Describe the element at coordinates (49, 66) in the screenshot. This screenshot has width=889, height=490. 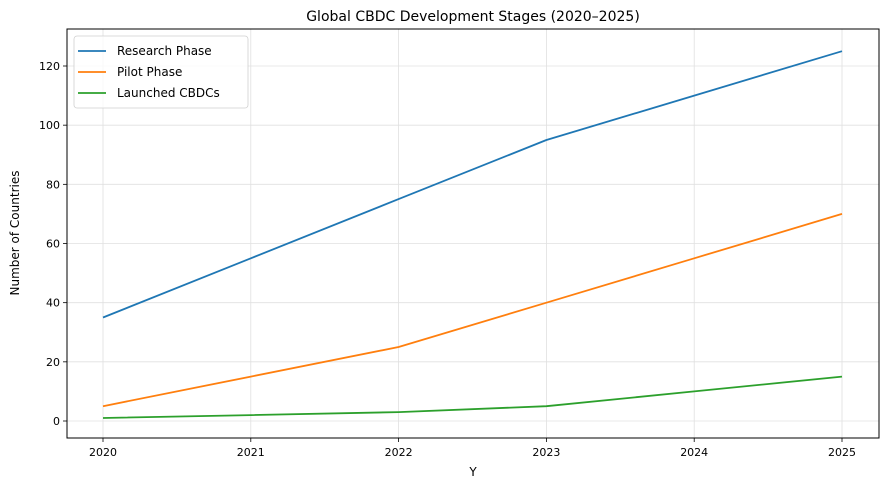
I see `y-tick-label: 120` at that location.